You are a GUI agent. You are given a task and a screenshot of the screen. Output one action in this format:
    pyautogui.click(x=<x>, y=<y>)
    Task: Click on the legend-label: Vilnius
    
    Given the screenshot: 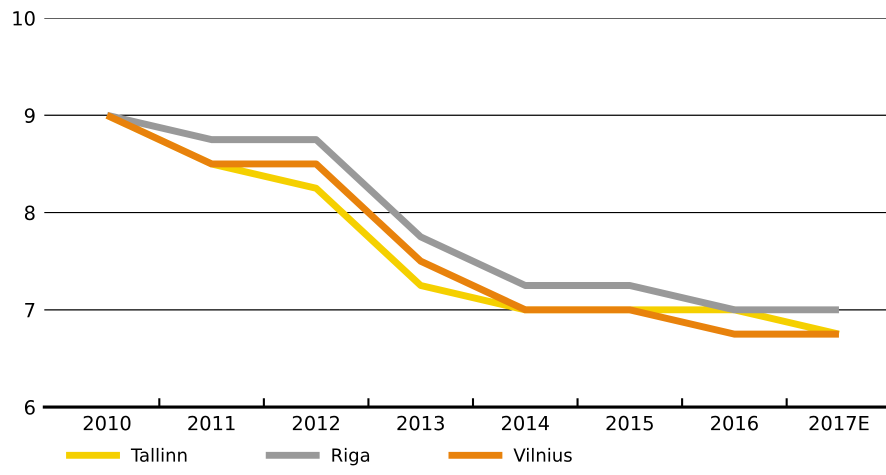 What is the action you would take?
    pyautogui.click(x=542, y=455)
    